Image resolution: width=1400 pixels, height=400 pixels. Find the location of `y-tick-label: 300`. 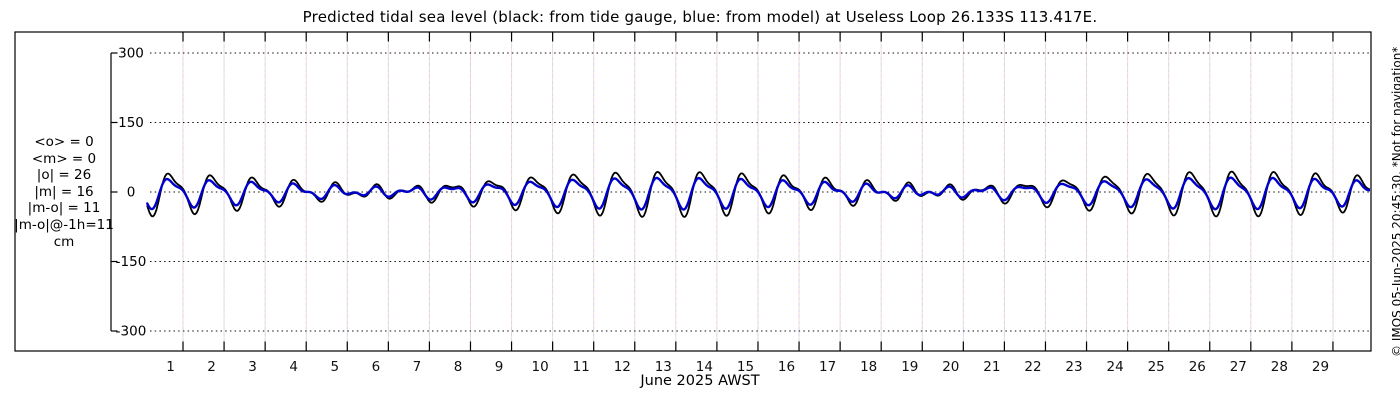

y-tick-label: 300 is located at coordinates (131, 54).